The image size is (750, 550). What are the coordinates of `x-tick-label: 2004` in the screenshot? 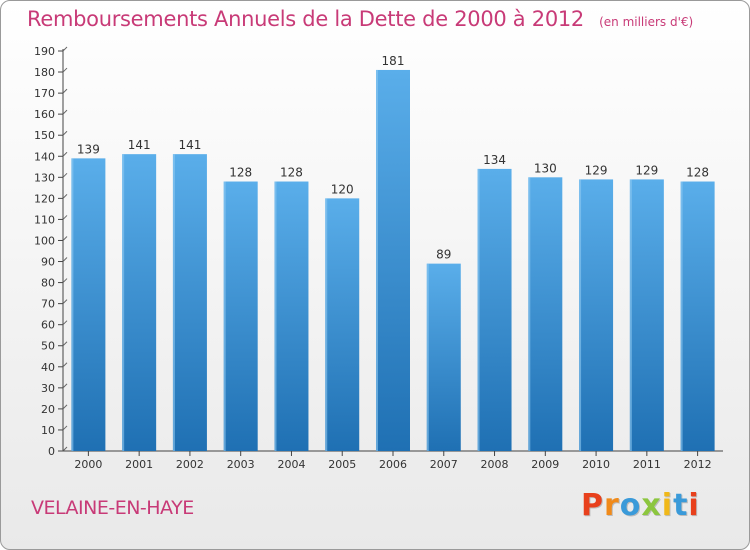 It's located at (291, 464).